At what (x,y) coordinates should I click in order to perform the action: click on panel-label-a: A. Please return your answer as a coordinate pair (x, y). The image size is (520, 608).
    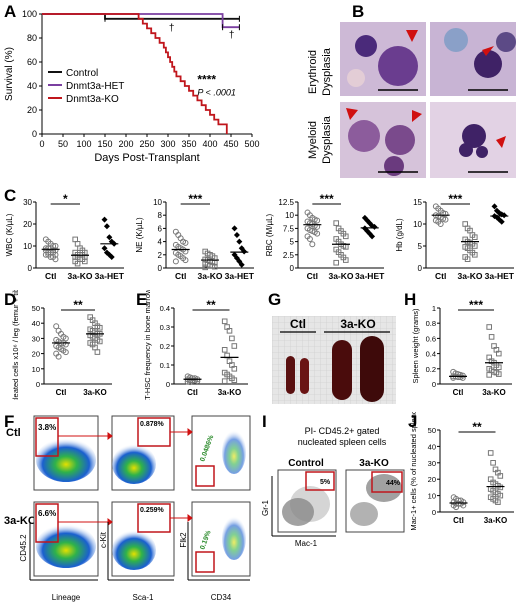
    Looking at the image, I should click on (10, 11).